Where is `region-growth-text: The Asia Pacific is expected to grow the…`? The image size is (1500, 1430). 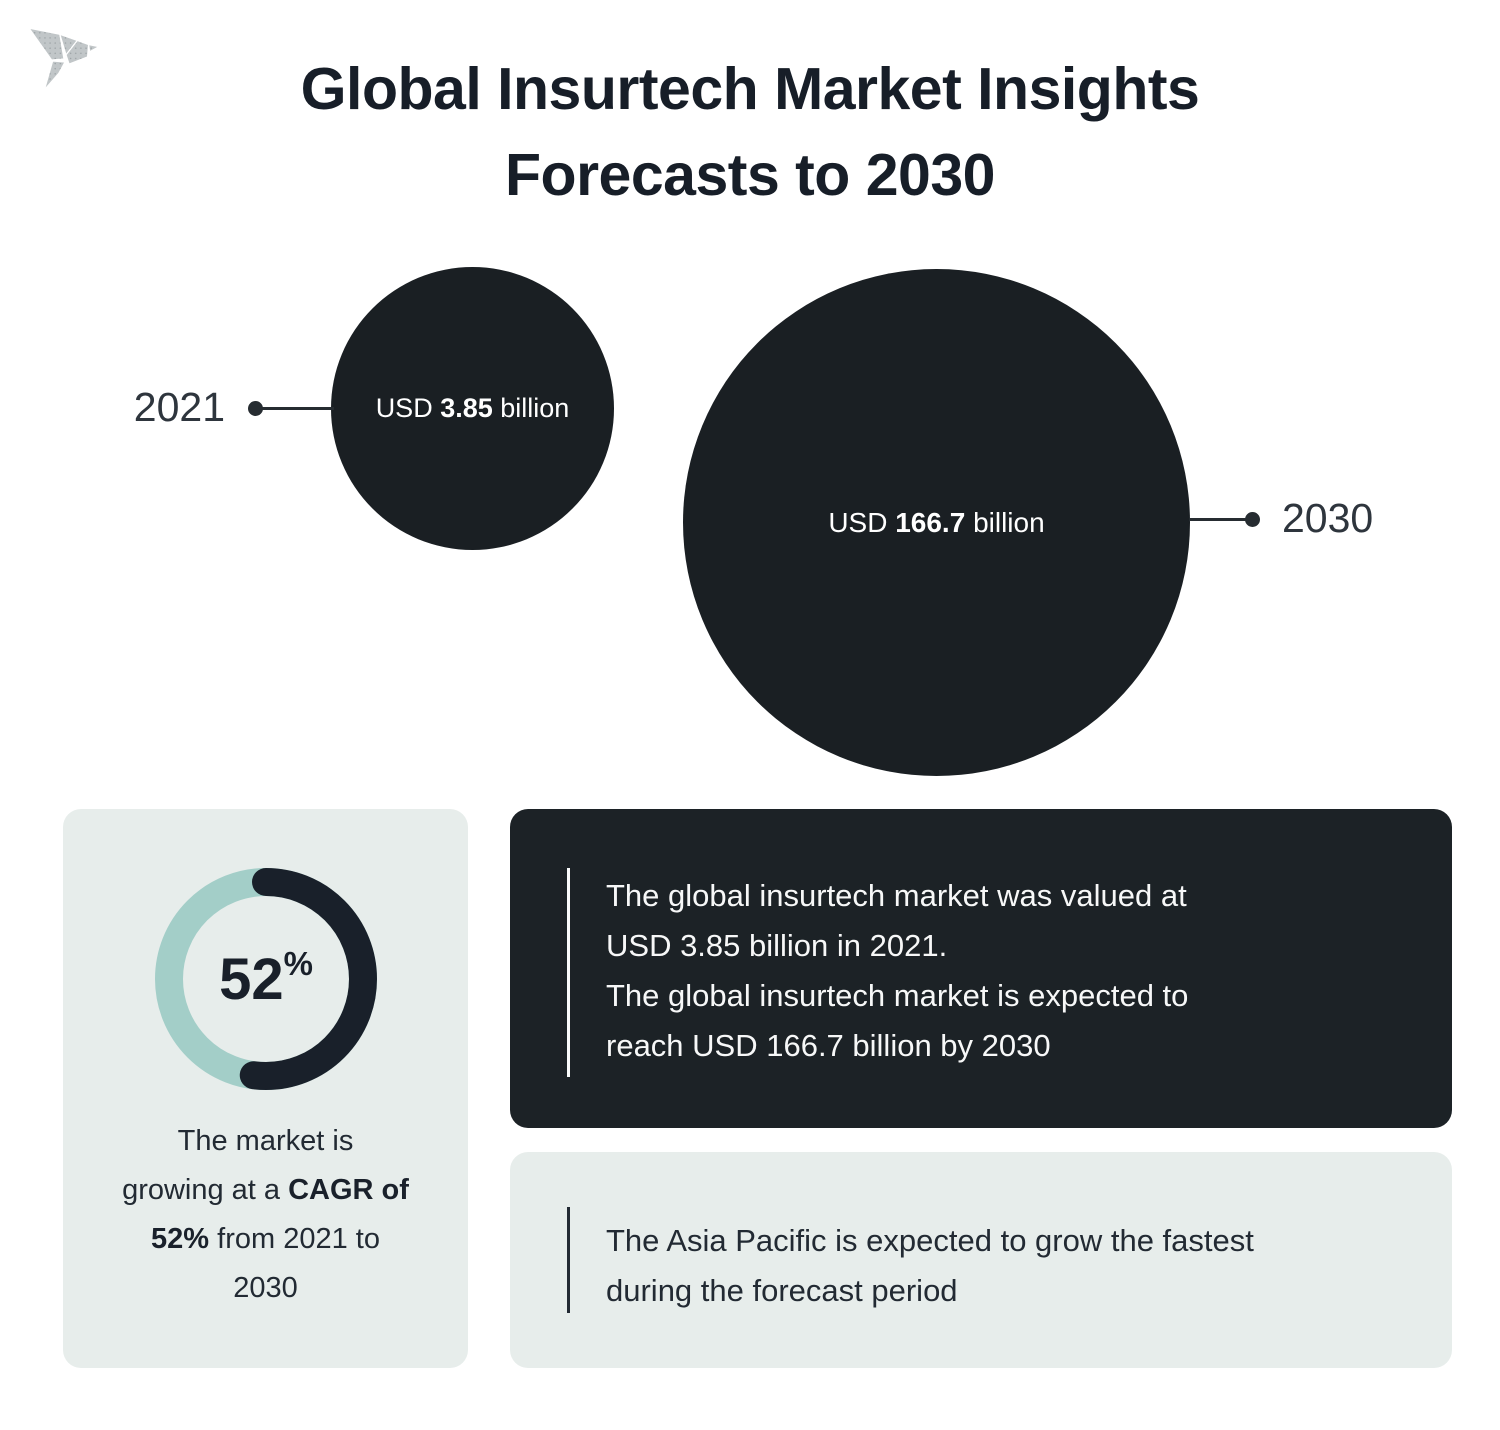
region-growth-text: The Asia Pacific is expected to grow the… is located at coordinates (930, 1266).